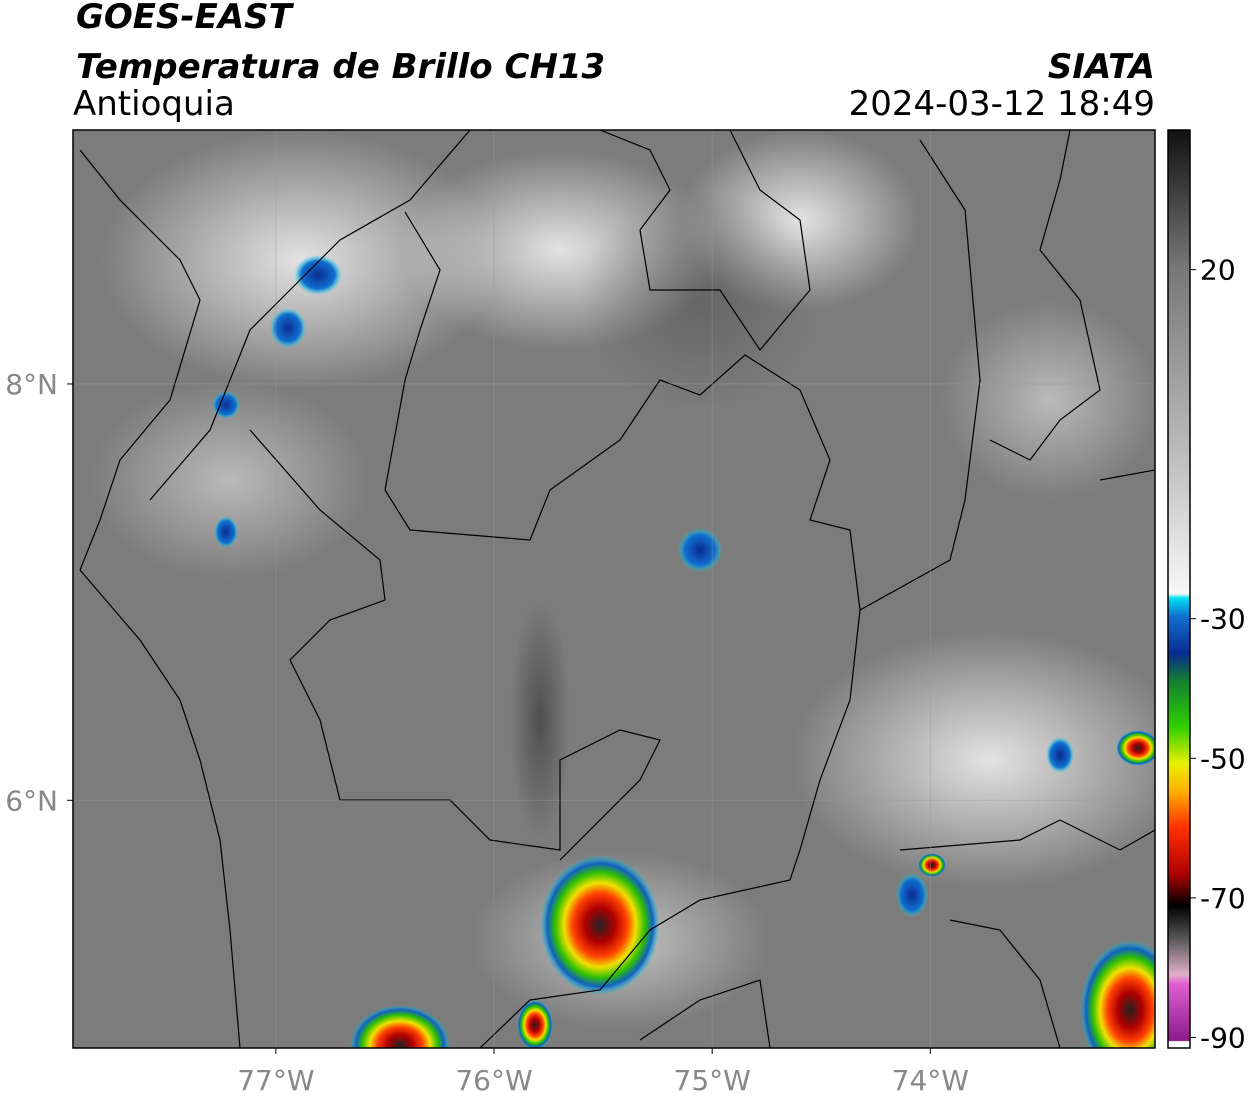 The height and width of the screenshot is (1099, 1252). I want to click on colorbar-tick-label: -50, so click(1223, 758).